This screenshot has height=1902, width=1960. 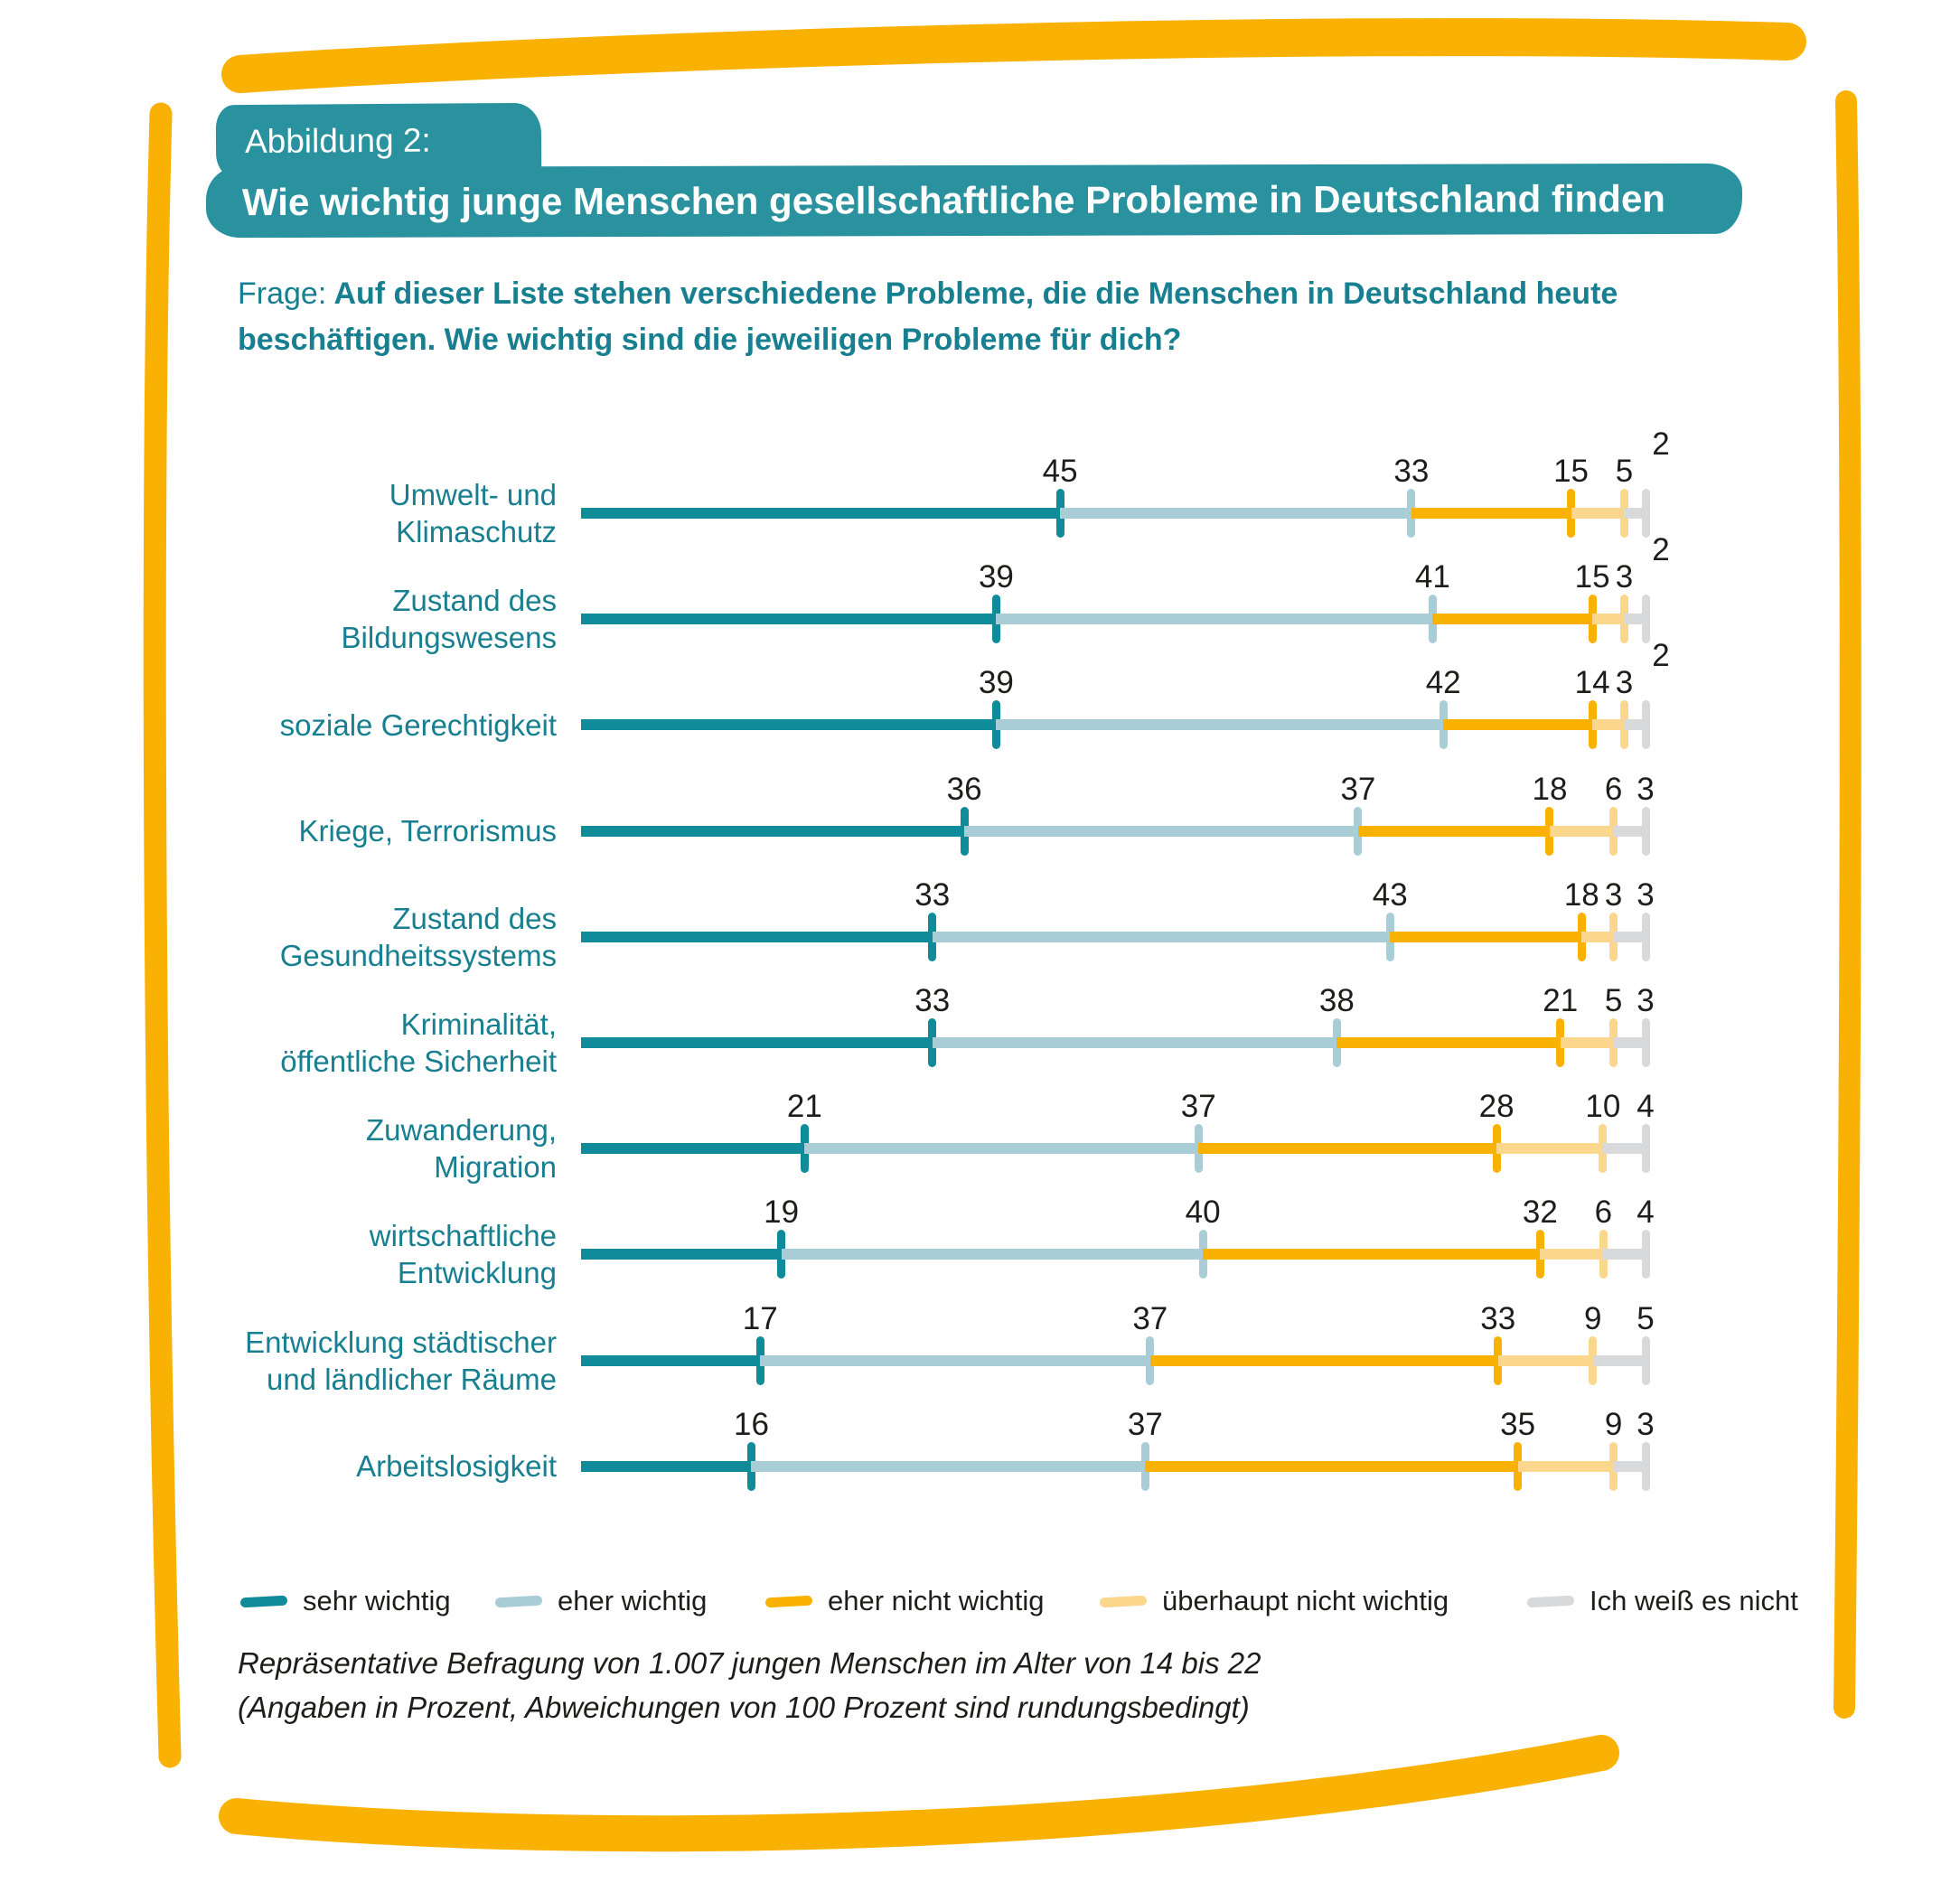 I want to click on category-label: Zustand des Bildungswesens, so click(x=353, y=619).